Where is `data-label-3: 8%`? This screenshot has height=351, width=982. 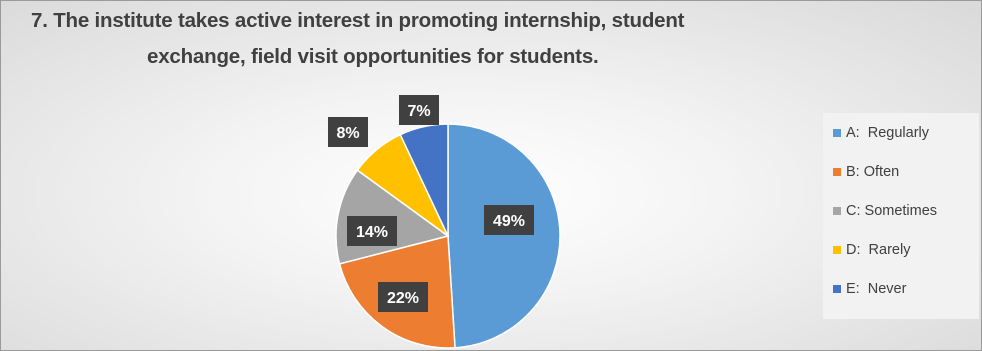
data-label-3: 8% is located at coordinates (348, 132).